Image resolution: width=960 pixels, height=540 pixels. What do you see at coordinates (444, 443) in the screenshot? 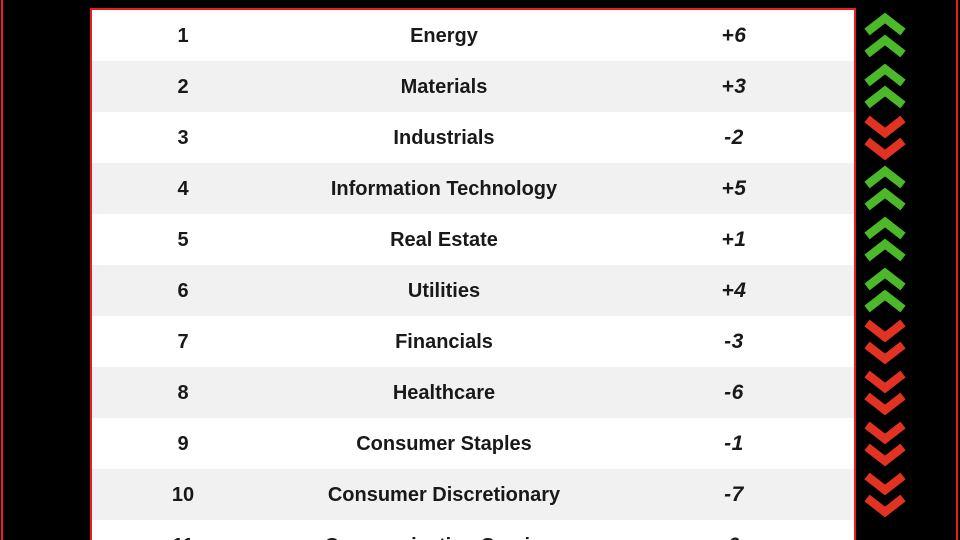
I see `sector-name-cell: Consumer Staples` at bounding box center [444, 443].